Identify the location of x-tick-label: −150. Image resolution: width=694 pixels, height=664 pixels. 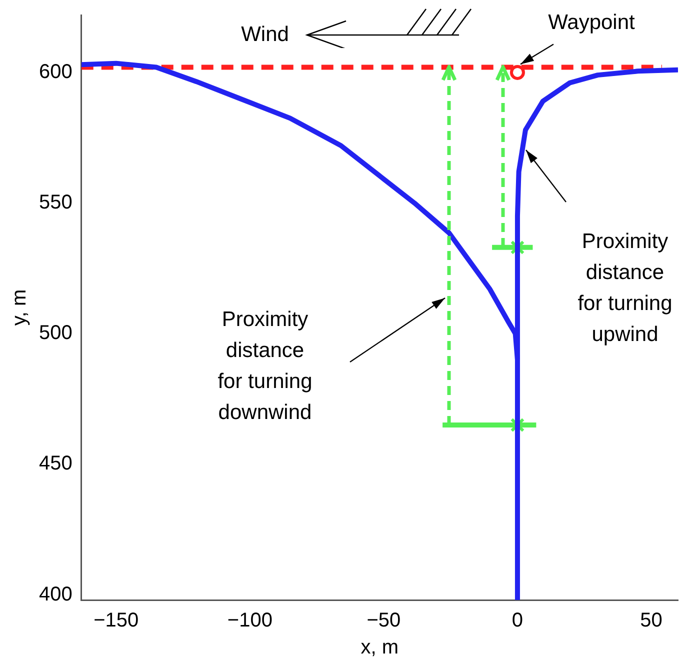
(116, 621).